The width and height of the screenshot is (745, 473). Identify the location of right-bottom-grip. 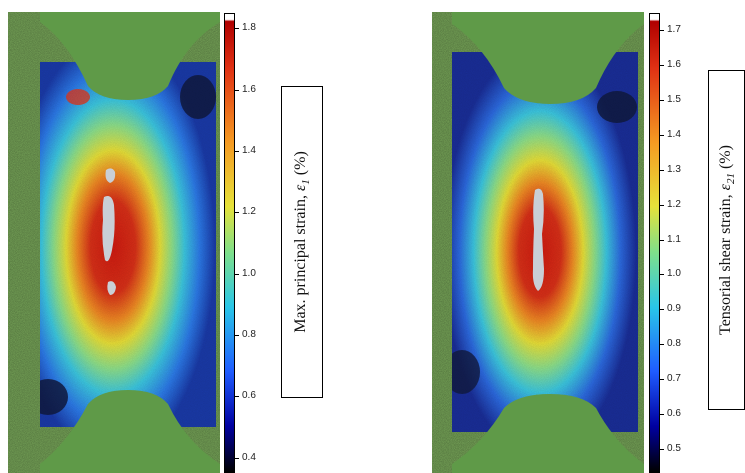
(548, 433).